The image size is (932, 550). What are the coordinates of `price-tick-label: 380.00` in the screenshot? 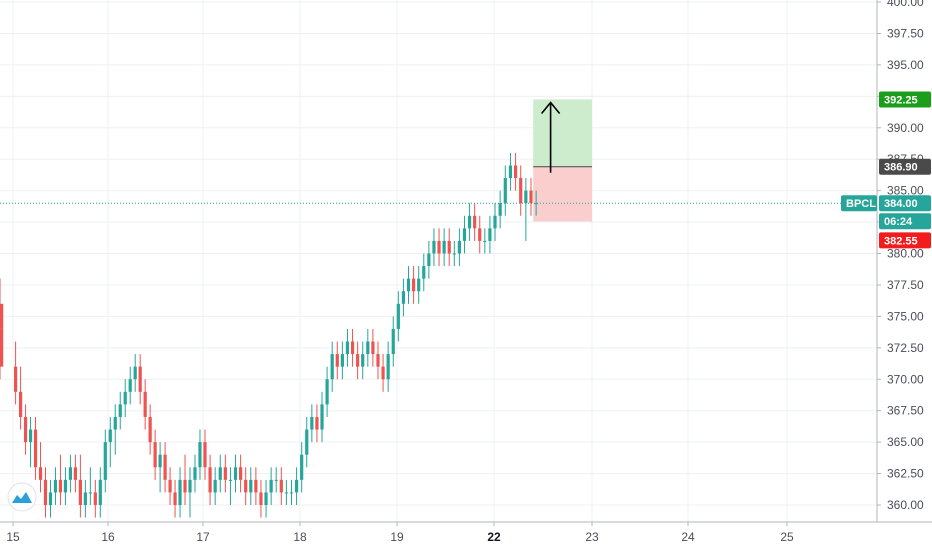 It's located at (905, 254).